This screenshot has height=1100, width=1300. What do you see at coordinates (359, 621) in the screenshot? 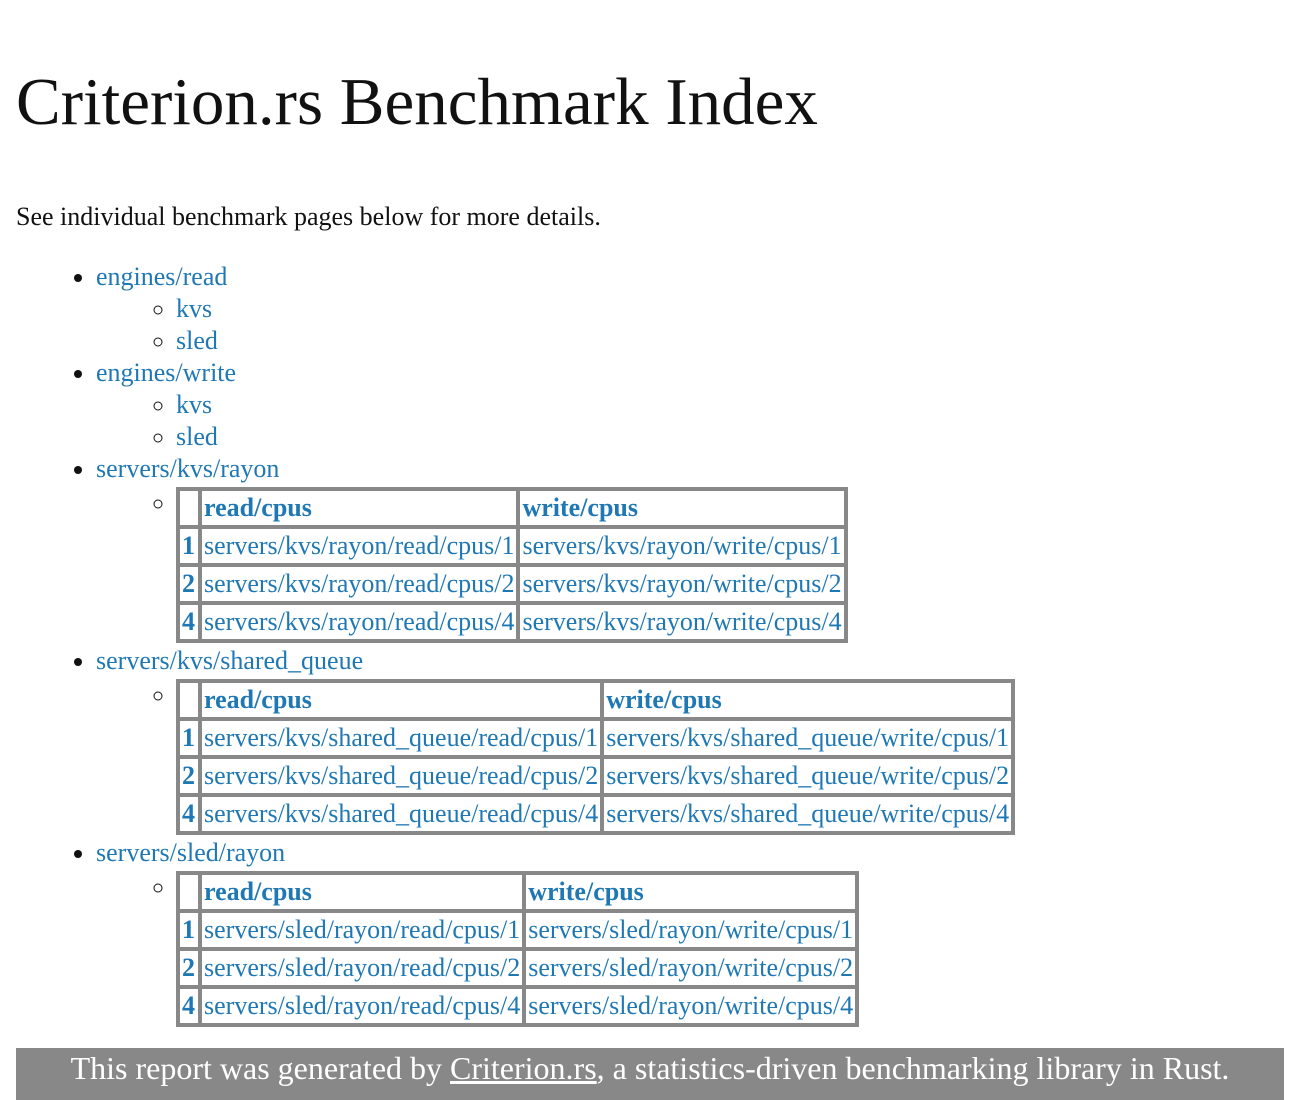
I see `benchmark-link: servers/kvs/rayon/read/cpus/4` at bounding box center [359, 621].